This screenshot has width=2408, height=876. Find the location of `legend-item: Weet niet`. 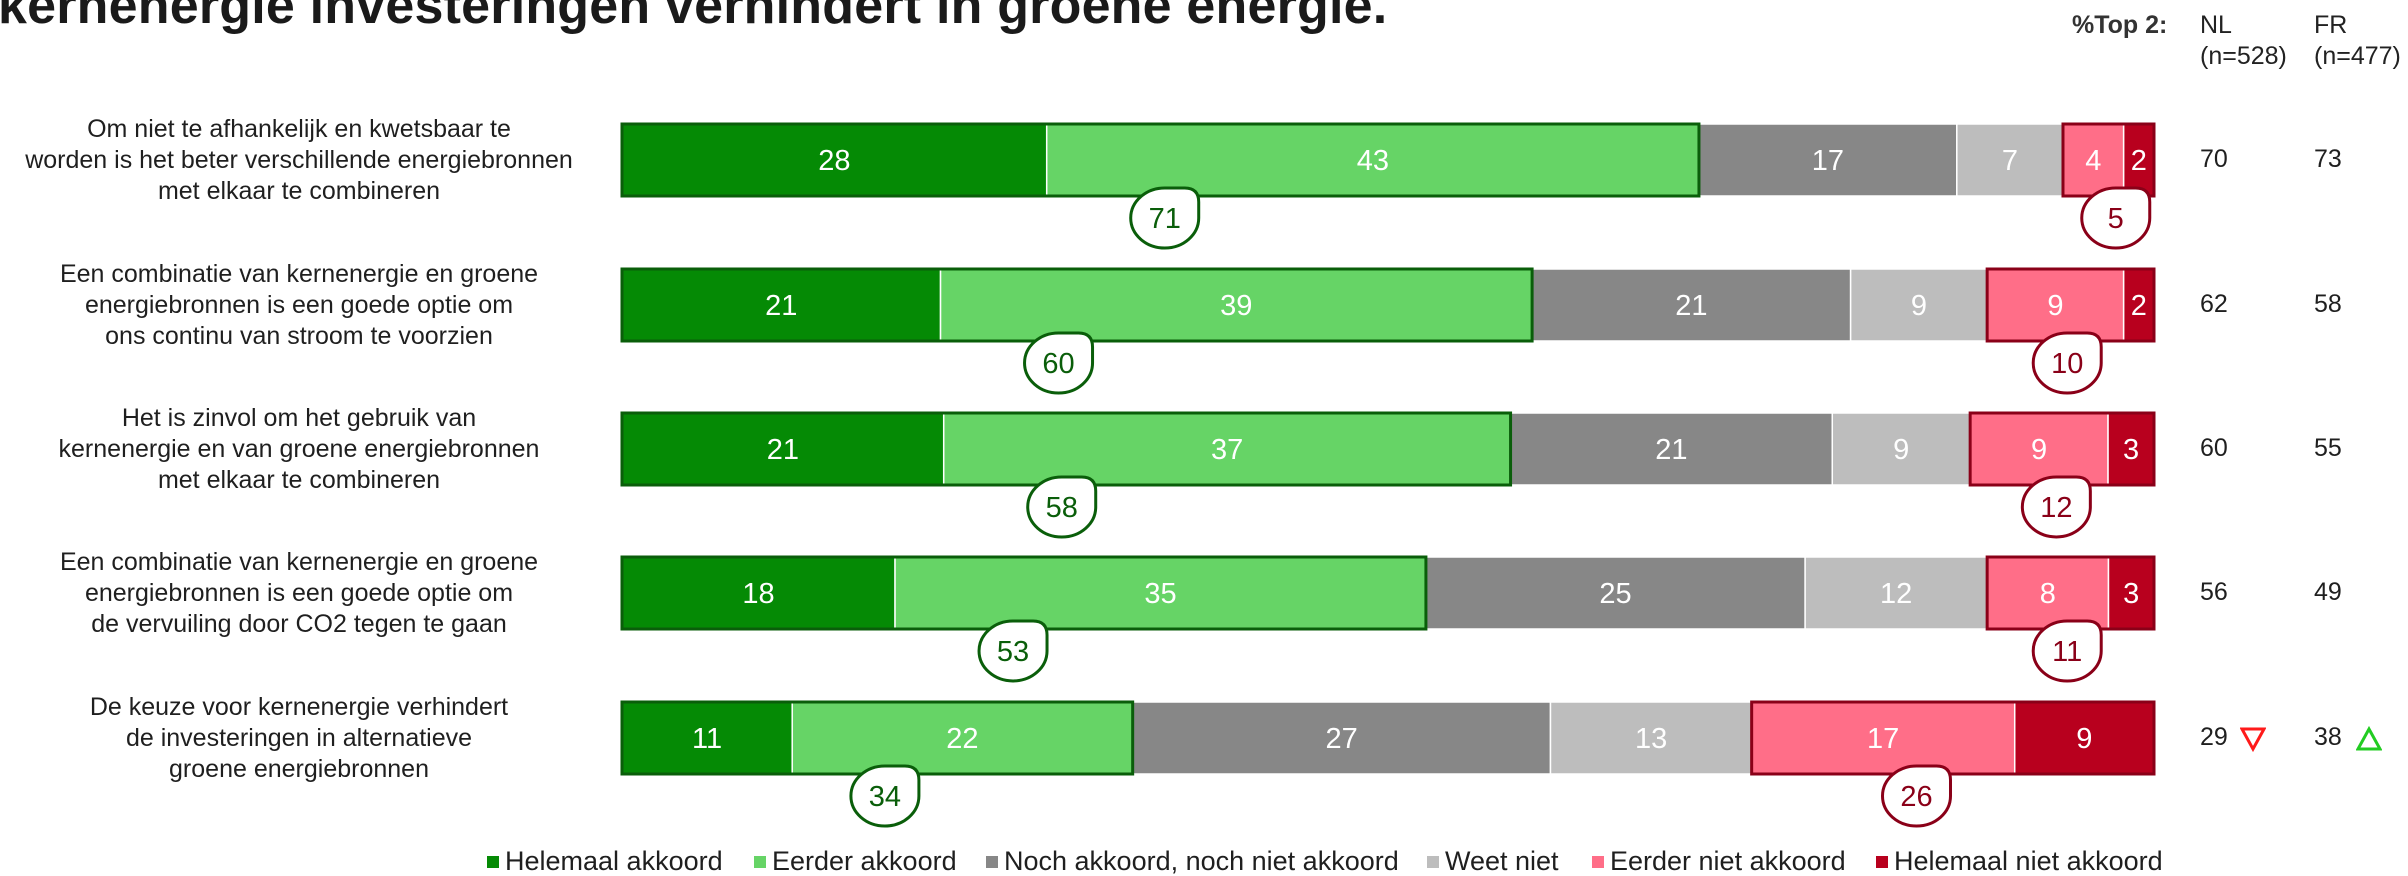

legend-item: Weet niet is located at coordinates (1493, 861).